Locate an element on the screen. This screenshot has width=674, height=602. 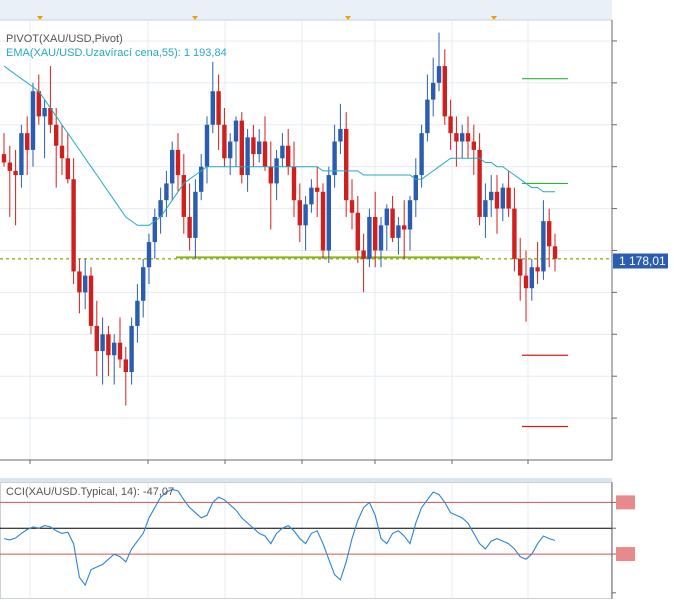
cci-axis-ticks is located at coordinates (623, 544).